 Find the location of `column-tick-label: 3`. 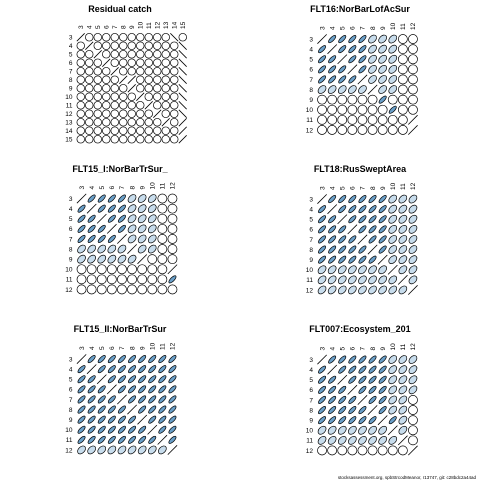

column-tick-label: 3 is located at coordinates (322, 188).